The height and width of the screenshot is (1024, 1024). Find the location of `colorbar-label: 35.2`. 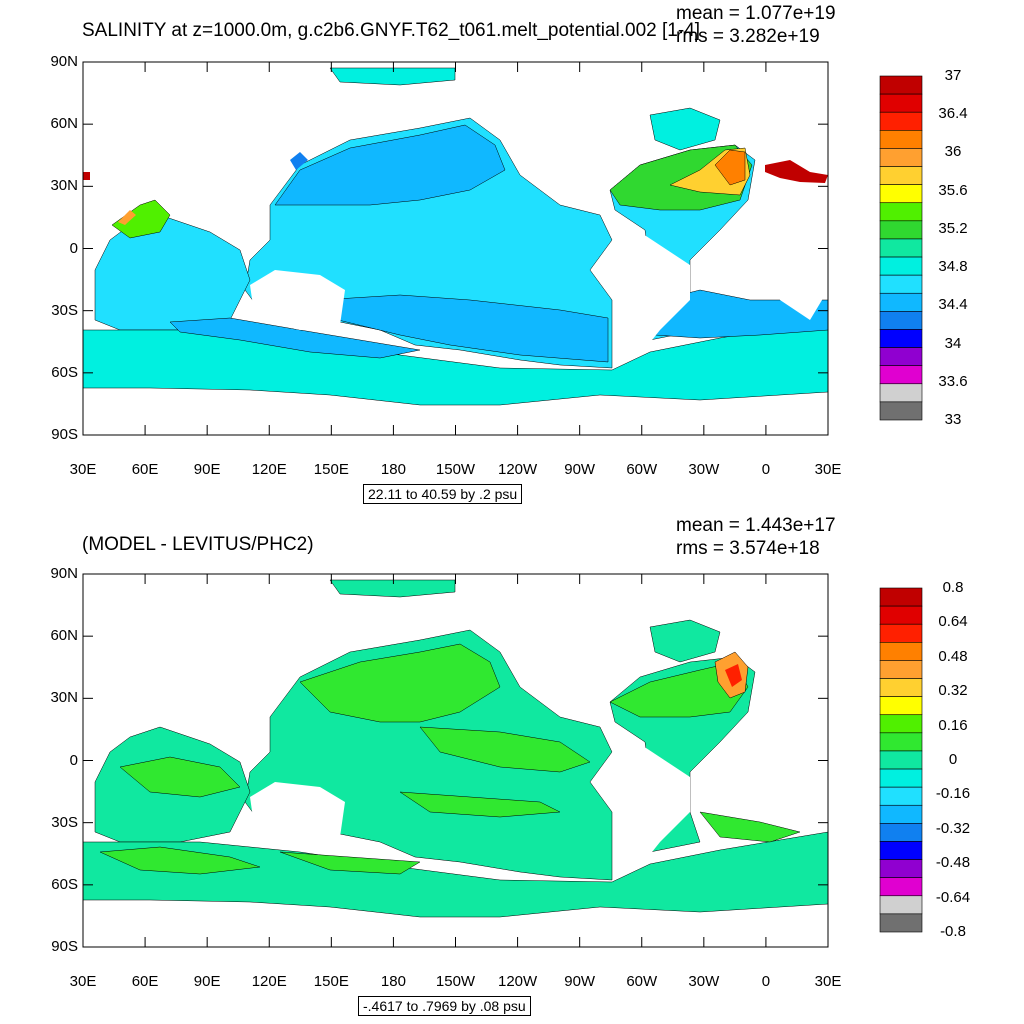

colorbar-label: 35.2 is located at coordinates (953, 228).